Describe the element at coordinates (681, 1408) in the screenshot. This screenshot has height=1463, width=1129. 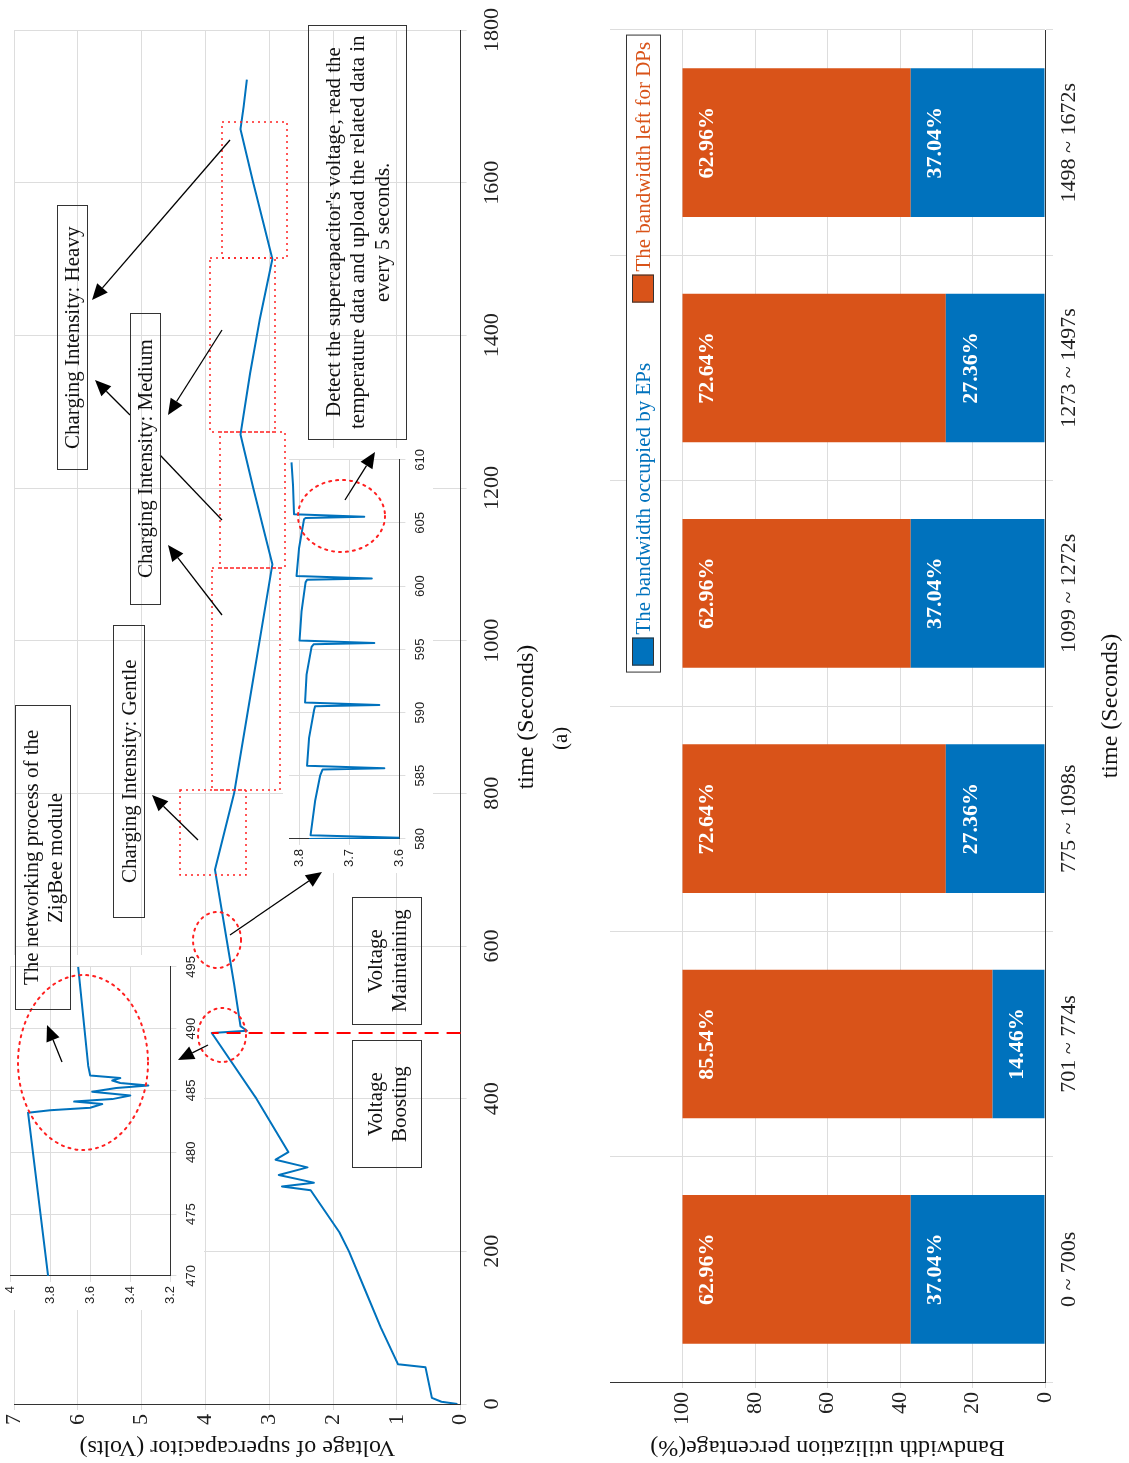
I see `x-tick-label: 100` at that location.